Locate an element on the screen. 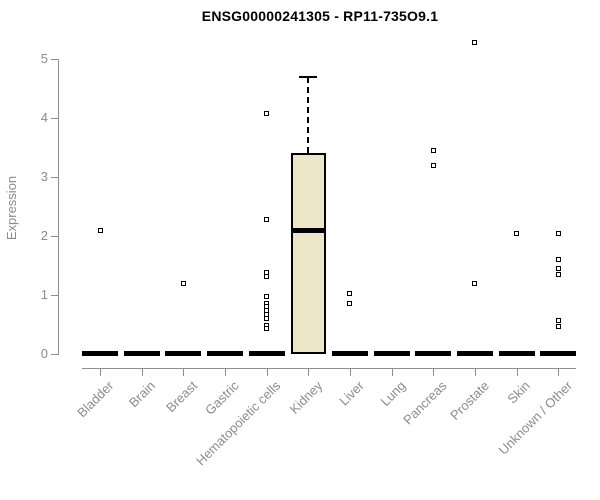  x-category-label: Skin is located at coordinates (519, 392).